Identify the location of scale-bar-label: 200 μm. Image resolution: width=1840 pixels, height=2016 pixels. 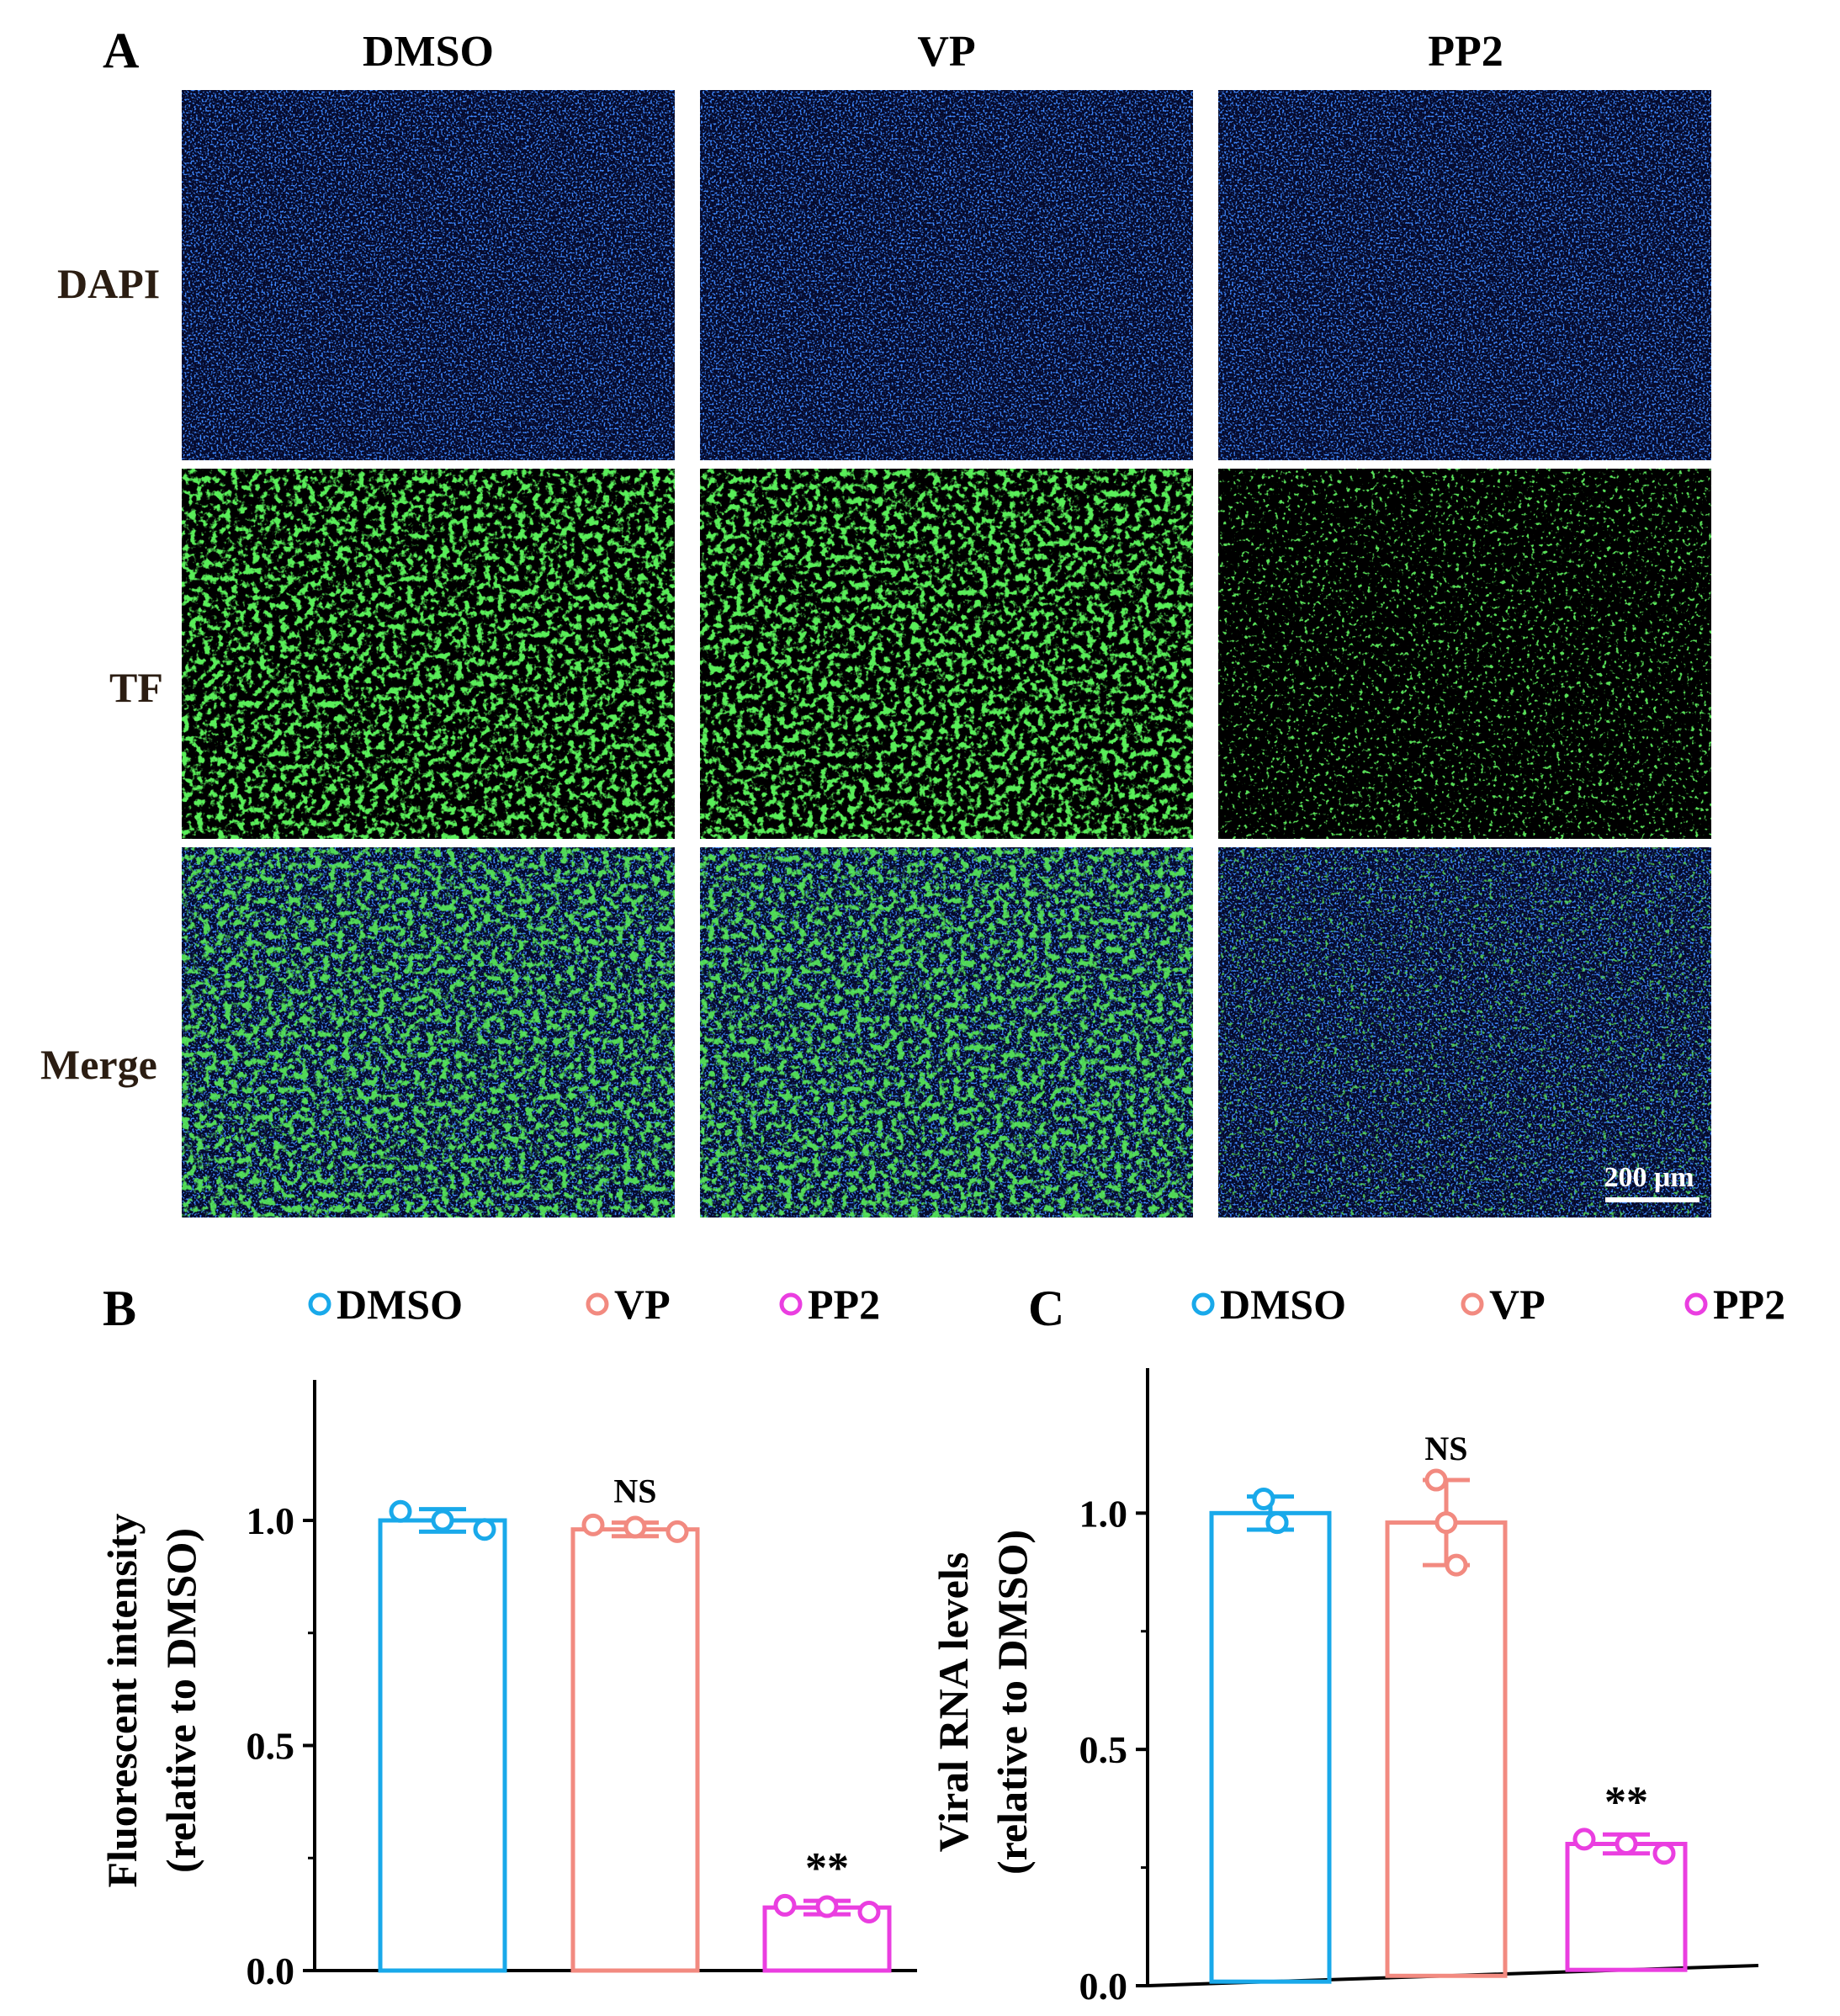
(1649, 1177).